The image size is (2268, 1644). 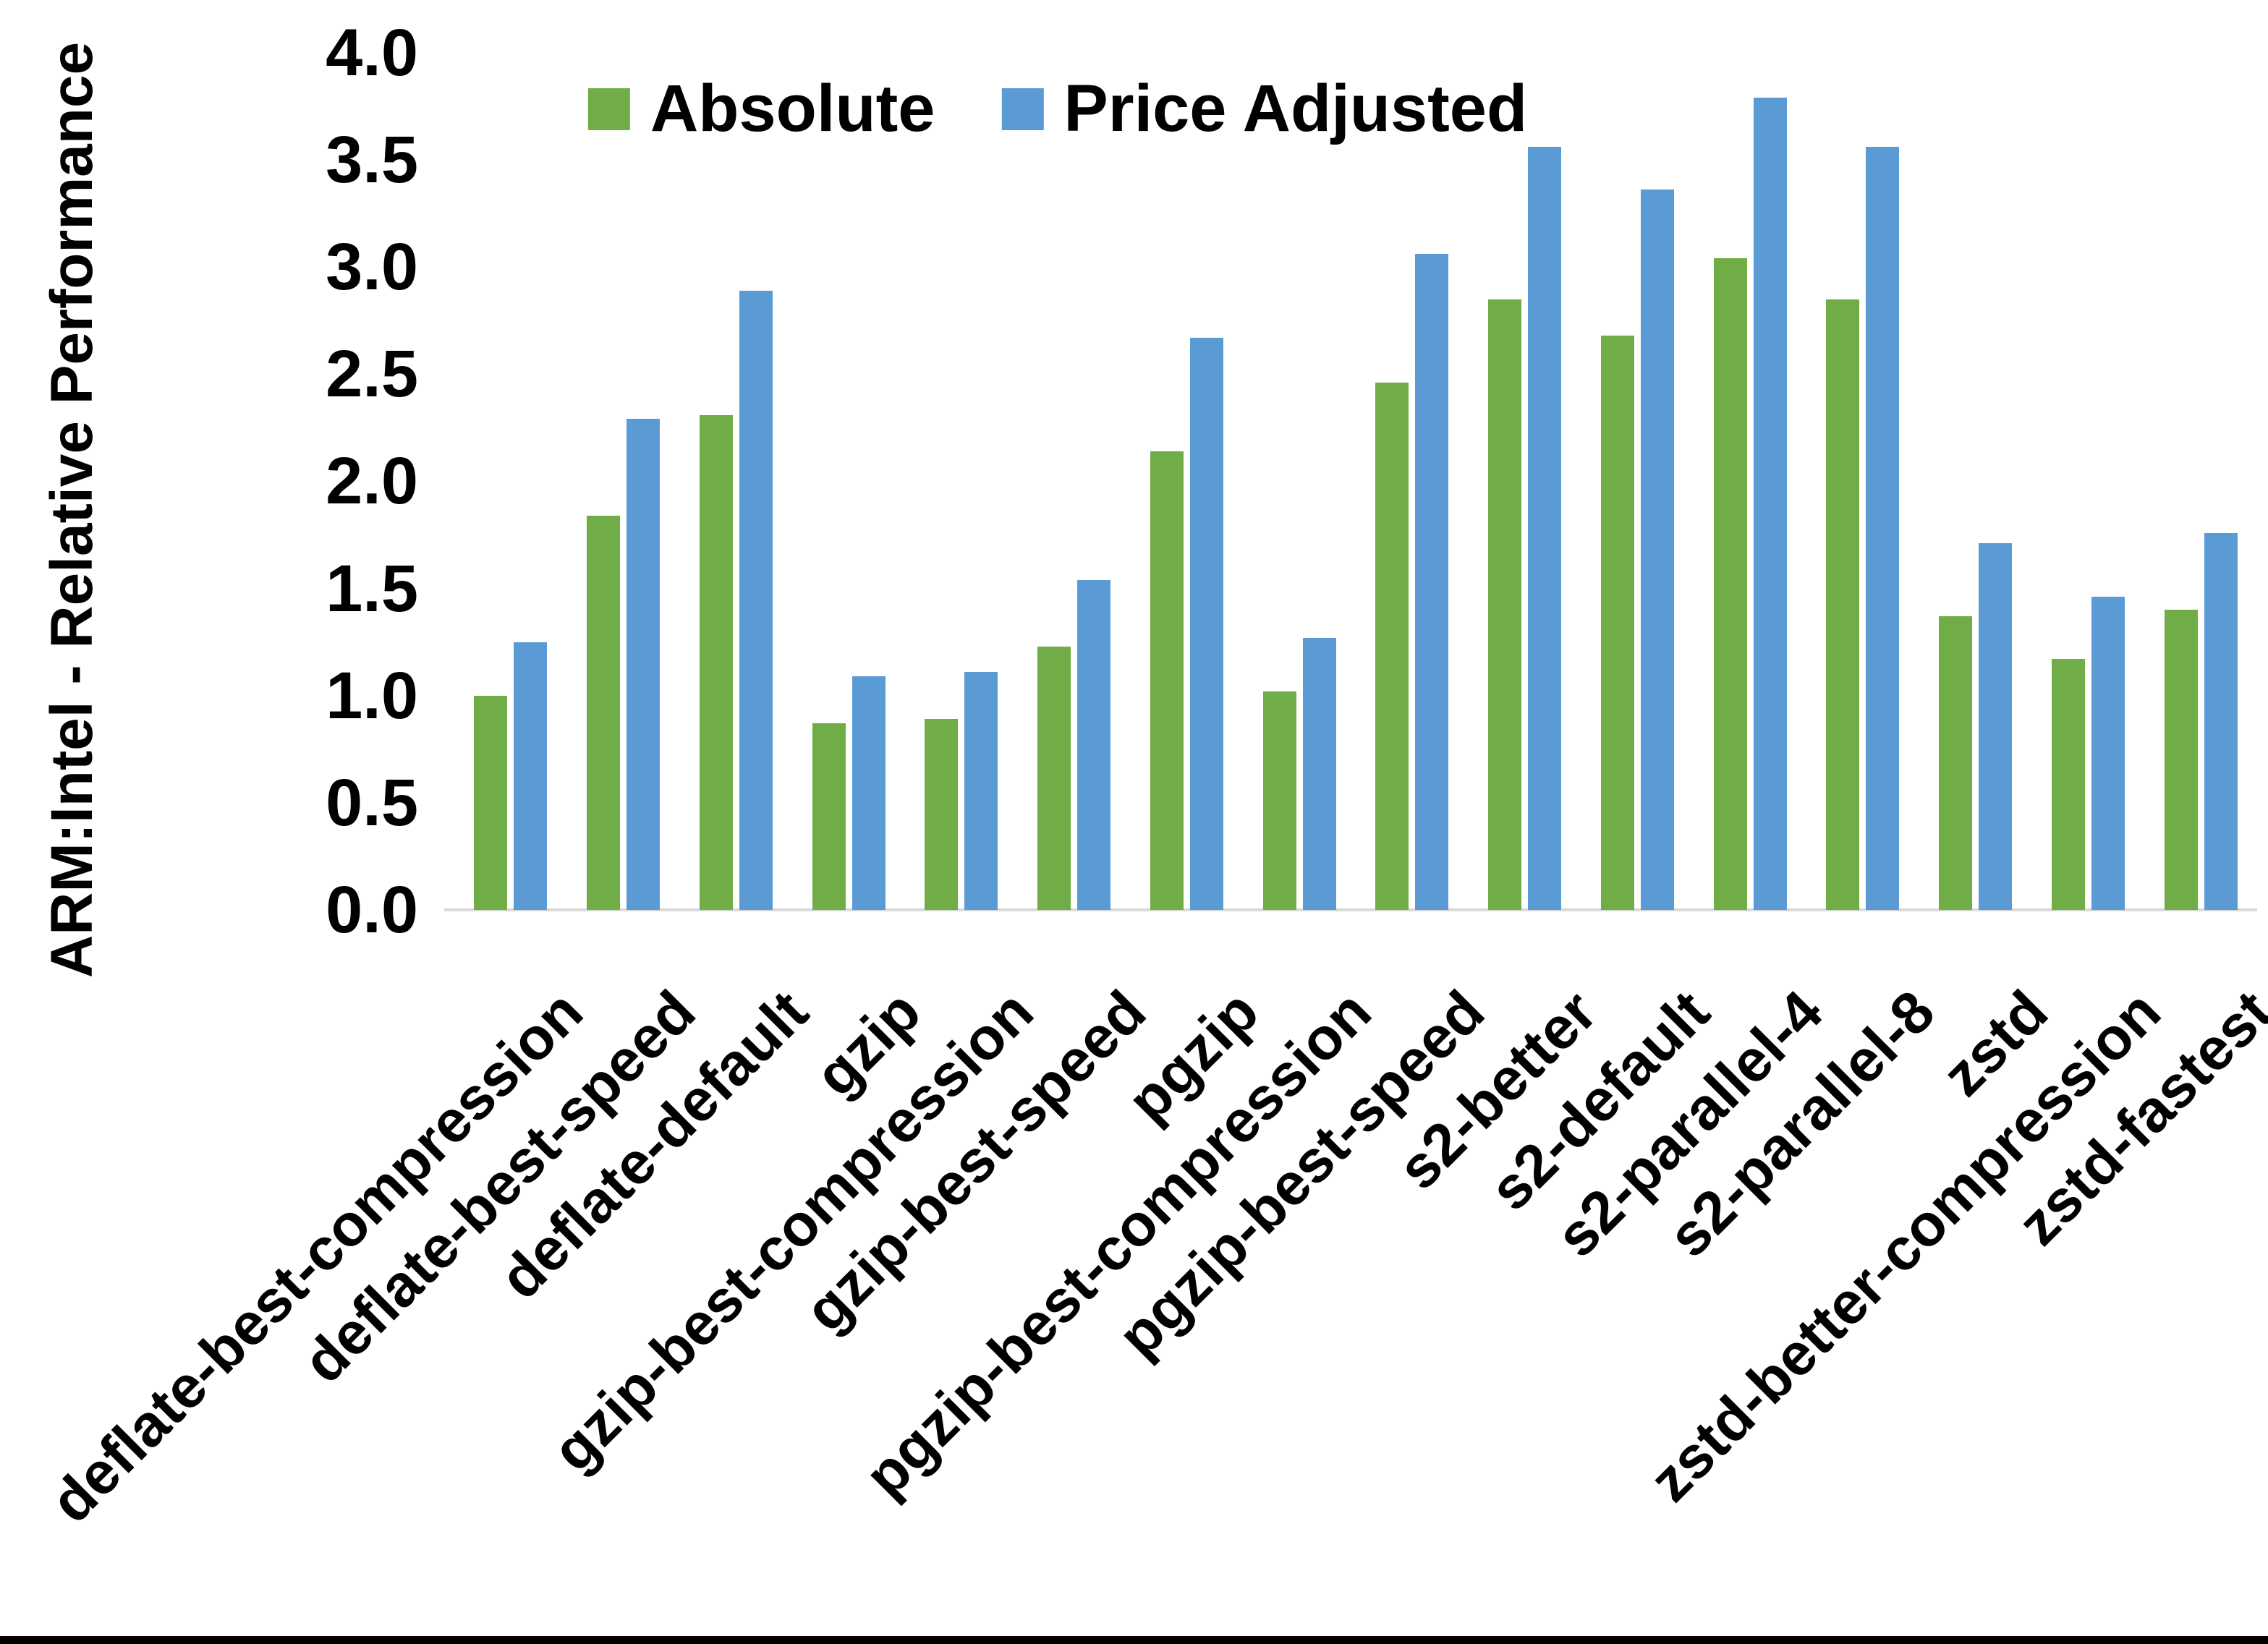 What do you see at coordinates (372, 267) in the screenshot?
I see `y-tick-label: 3.0` at bounding box center [372, 267].